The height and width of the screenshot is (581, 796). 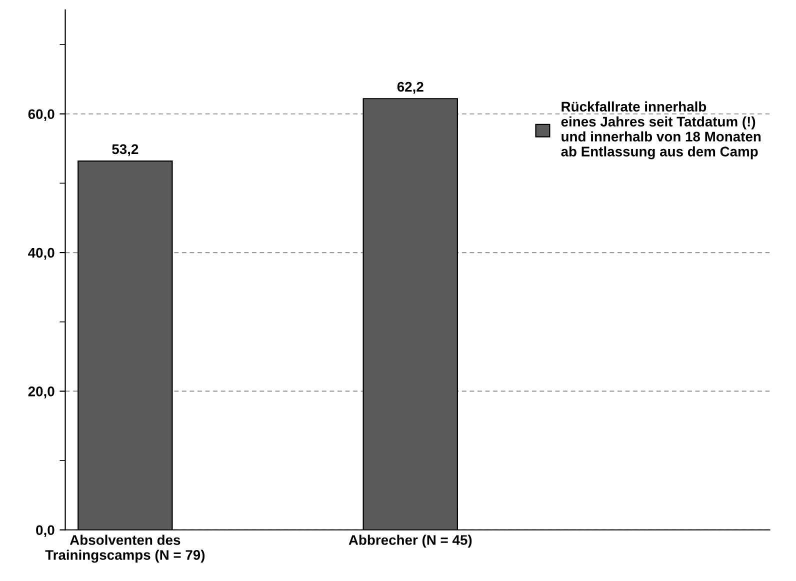 I want to click on y-tick-label: 0,0, so click(x=45, y=531).